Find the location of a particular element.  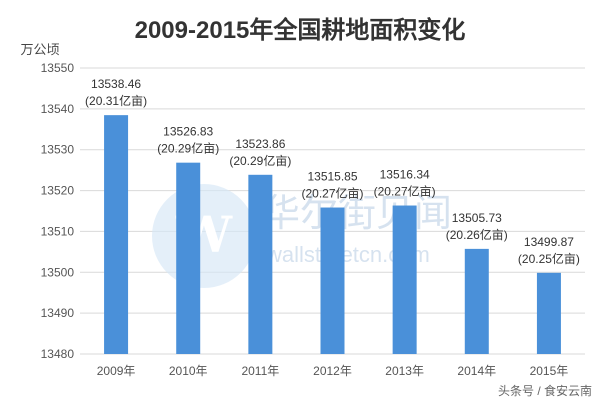

y-tick-label: 13550 is located at coordinates (58, 68).